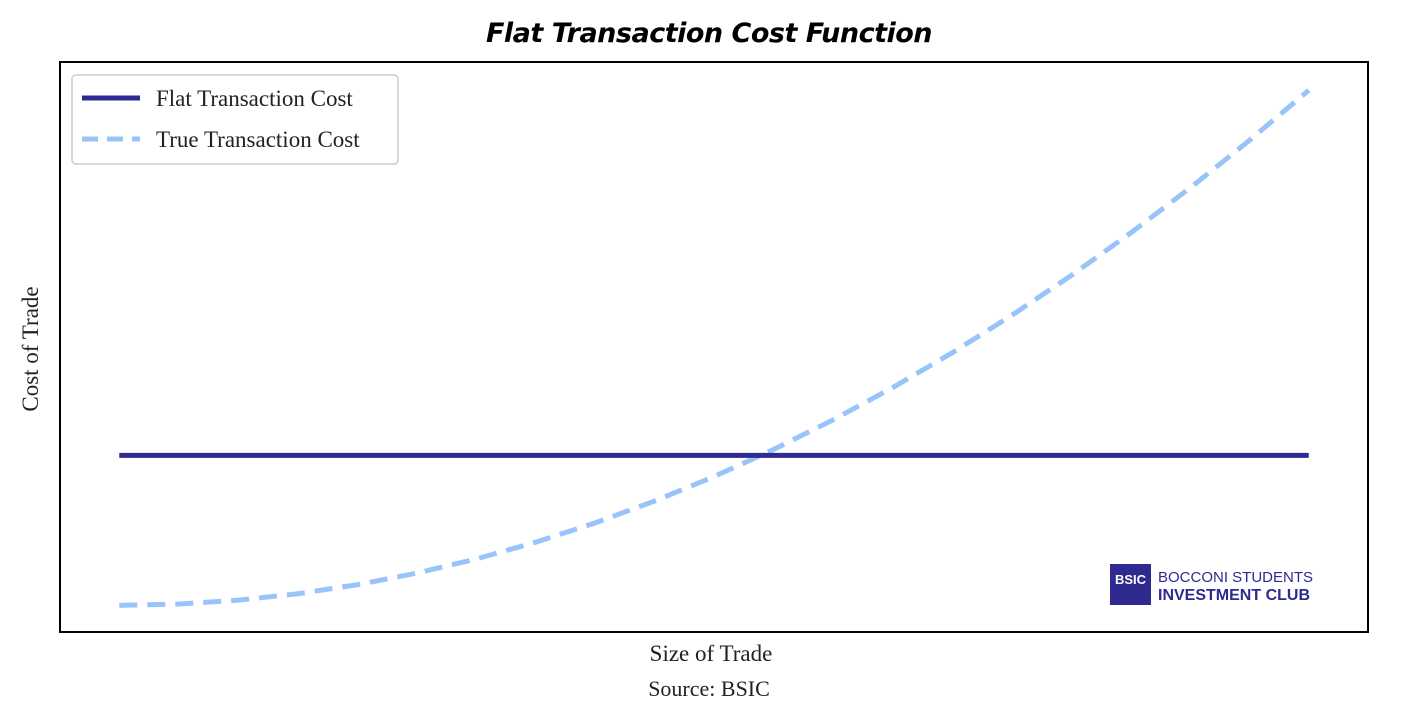 The image size is (1418, 710). What do you see at coordinates (1131, 579) in the screenshot?
I see `logo-mark-text: BSIC` at bounding box center [1131, 579].